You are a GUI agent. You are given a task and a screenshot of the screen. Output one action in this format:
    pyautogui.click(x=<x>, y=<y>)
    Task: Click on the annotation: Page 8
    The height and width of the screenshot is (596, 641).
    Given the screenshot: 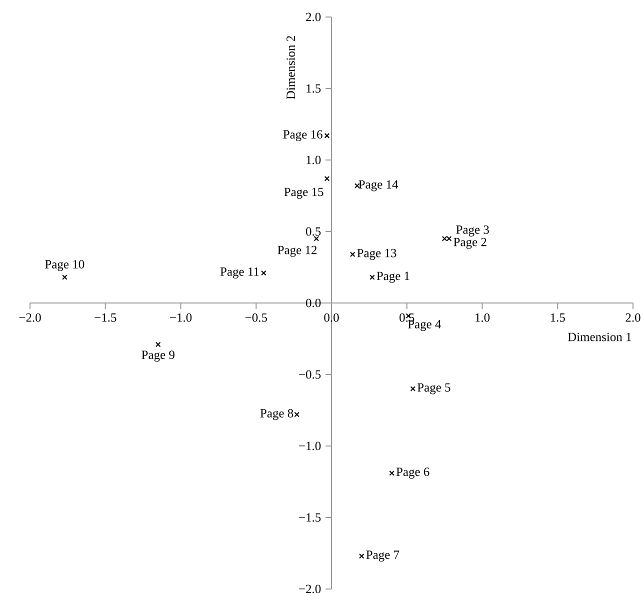 What is the action you would take?
    pyautogui.click(x=277, y=414)
    